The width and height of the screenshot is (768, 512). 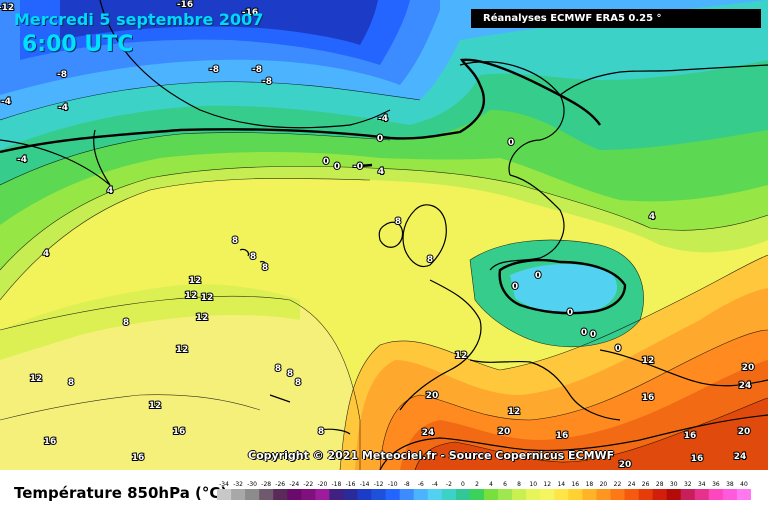 I want to click on legend-tick-label: 24, so click(x=632, y=484).